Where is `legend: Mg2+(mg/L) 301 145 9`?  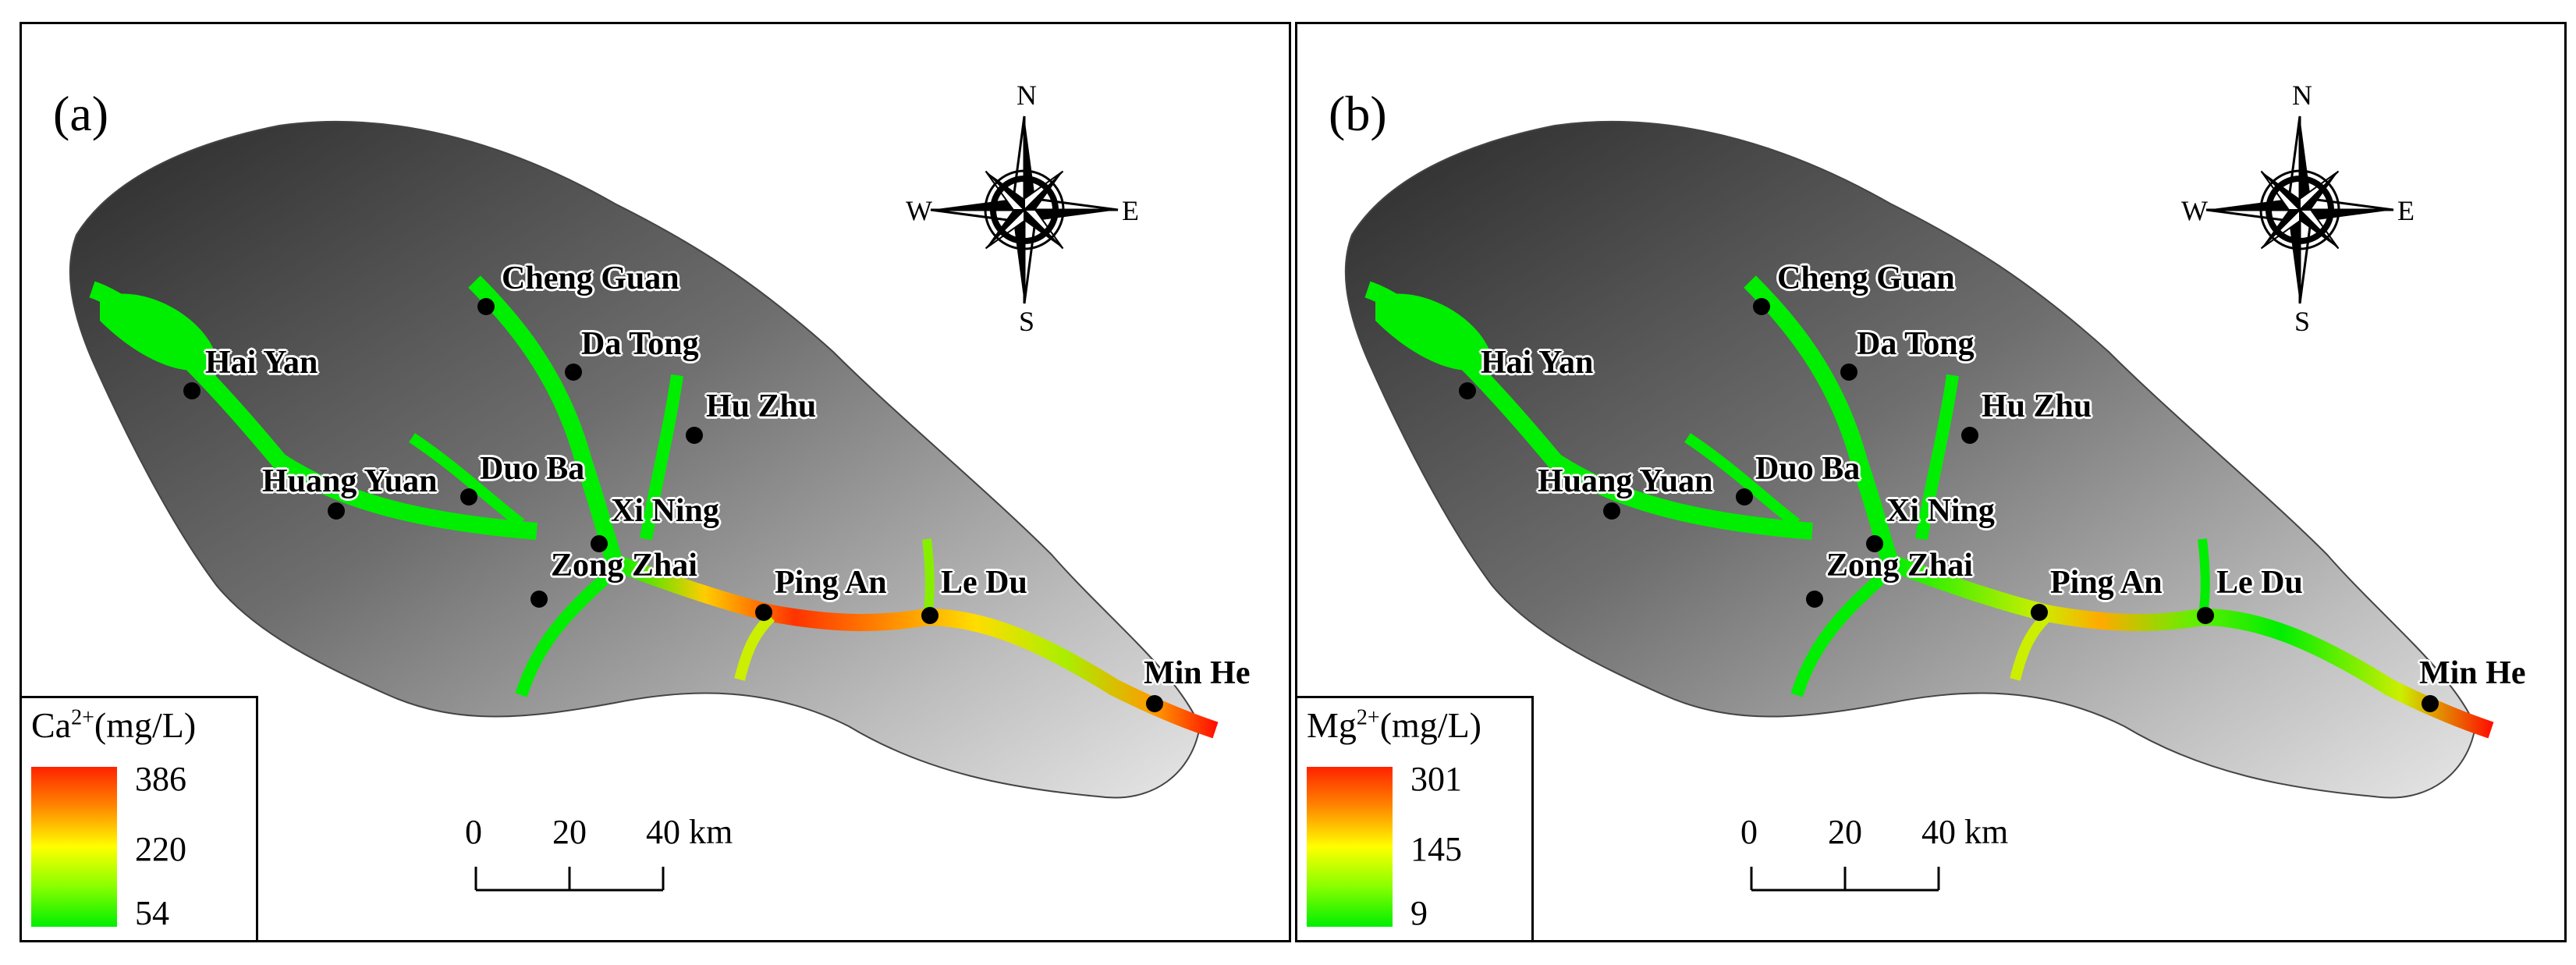
legend: Mg2+(mg/L) 301 145 9 is located at coordinates (1415, 818).